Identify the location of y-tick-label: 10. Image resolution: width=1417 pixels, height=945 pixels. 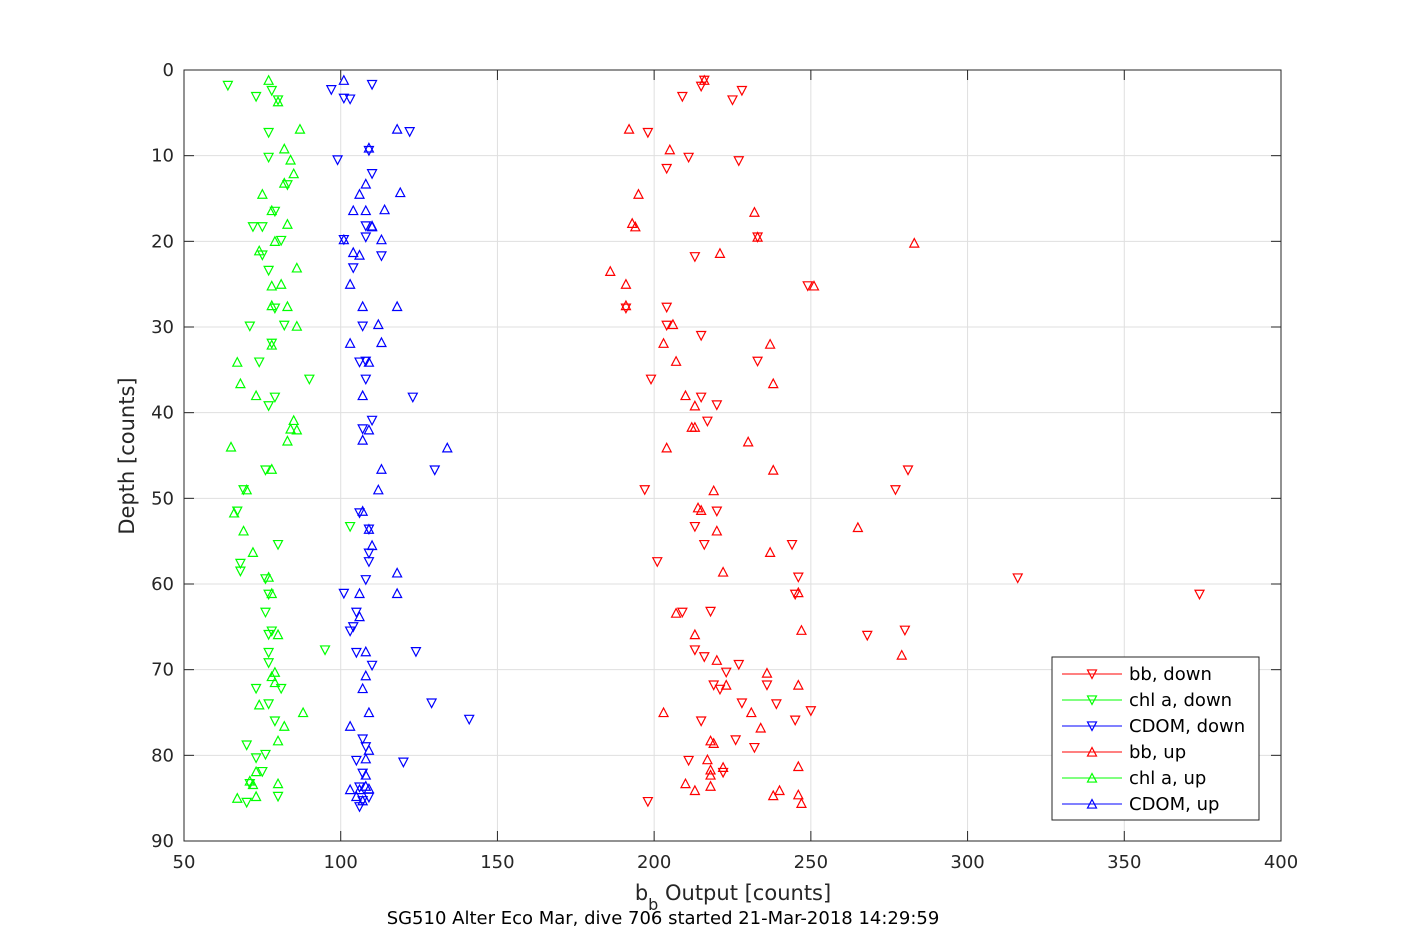
(162, 156).